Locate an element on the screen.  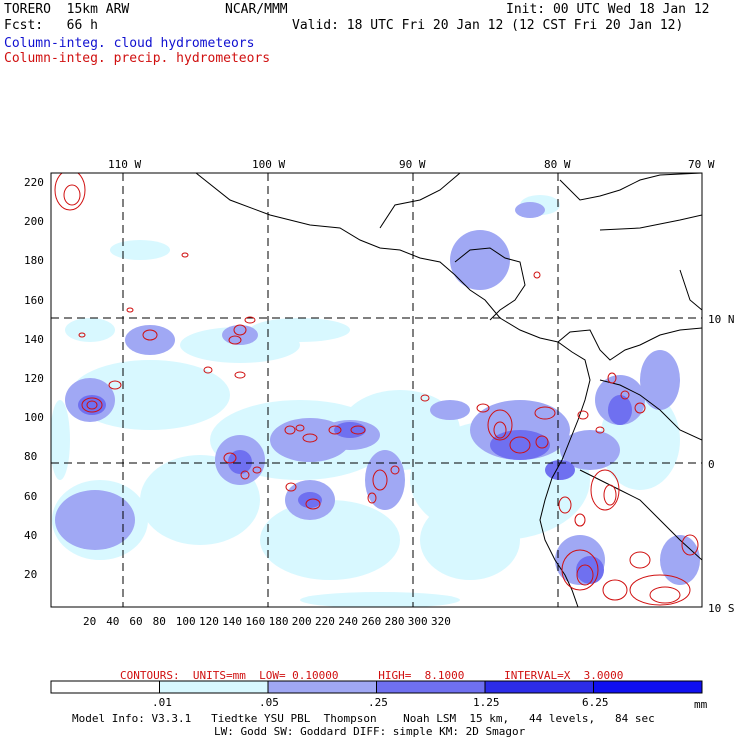
model-title: TORERO 15km ARW is located at coordinates (67, 9).